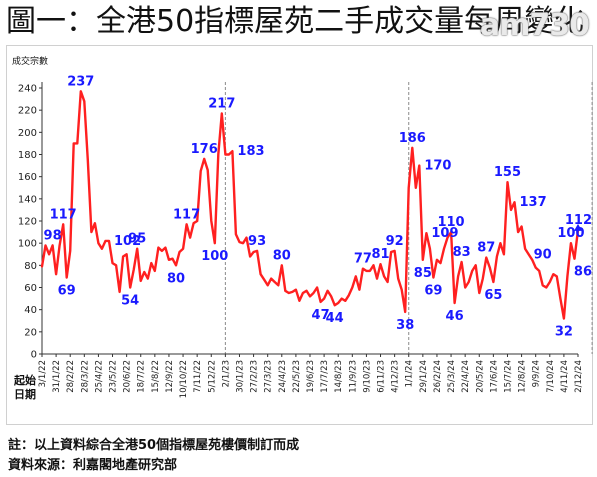 The width and height of the screenshot is (597, 477). Describe the element at coordinates (578, 220) in the screenshot. I see `data-label: 112` at that location.